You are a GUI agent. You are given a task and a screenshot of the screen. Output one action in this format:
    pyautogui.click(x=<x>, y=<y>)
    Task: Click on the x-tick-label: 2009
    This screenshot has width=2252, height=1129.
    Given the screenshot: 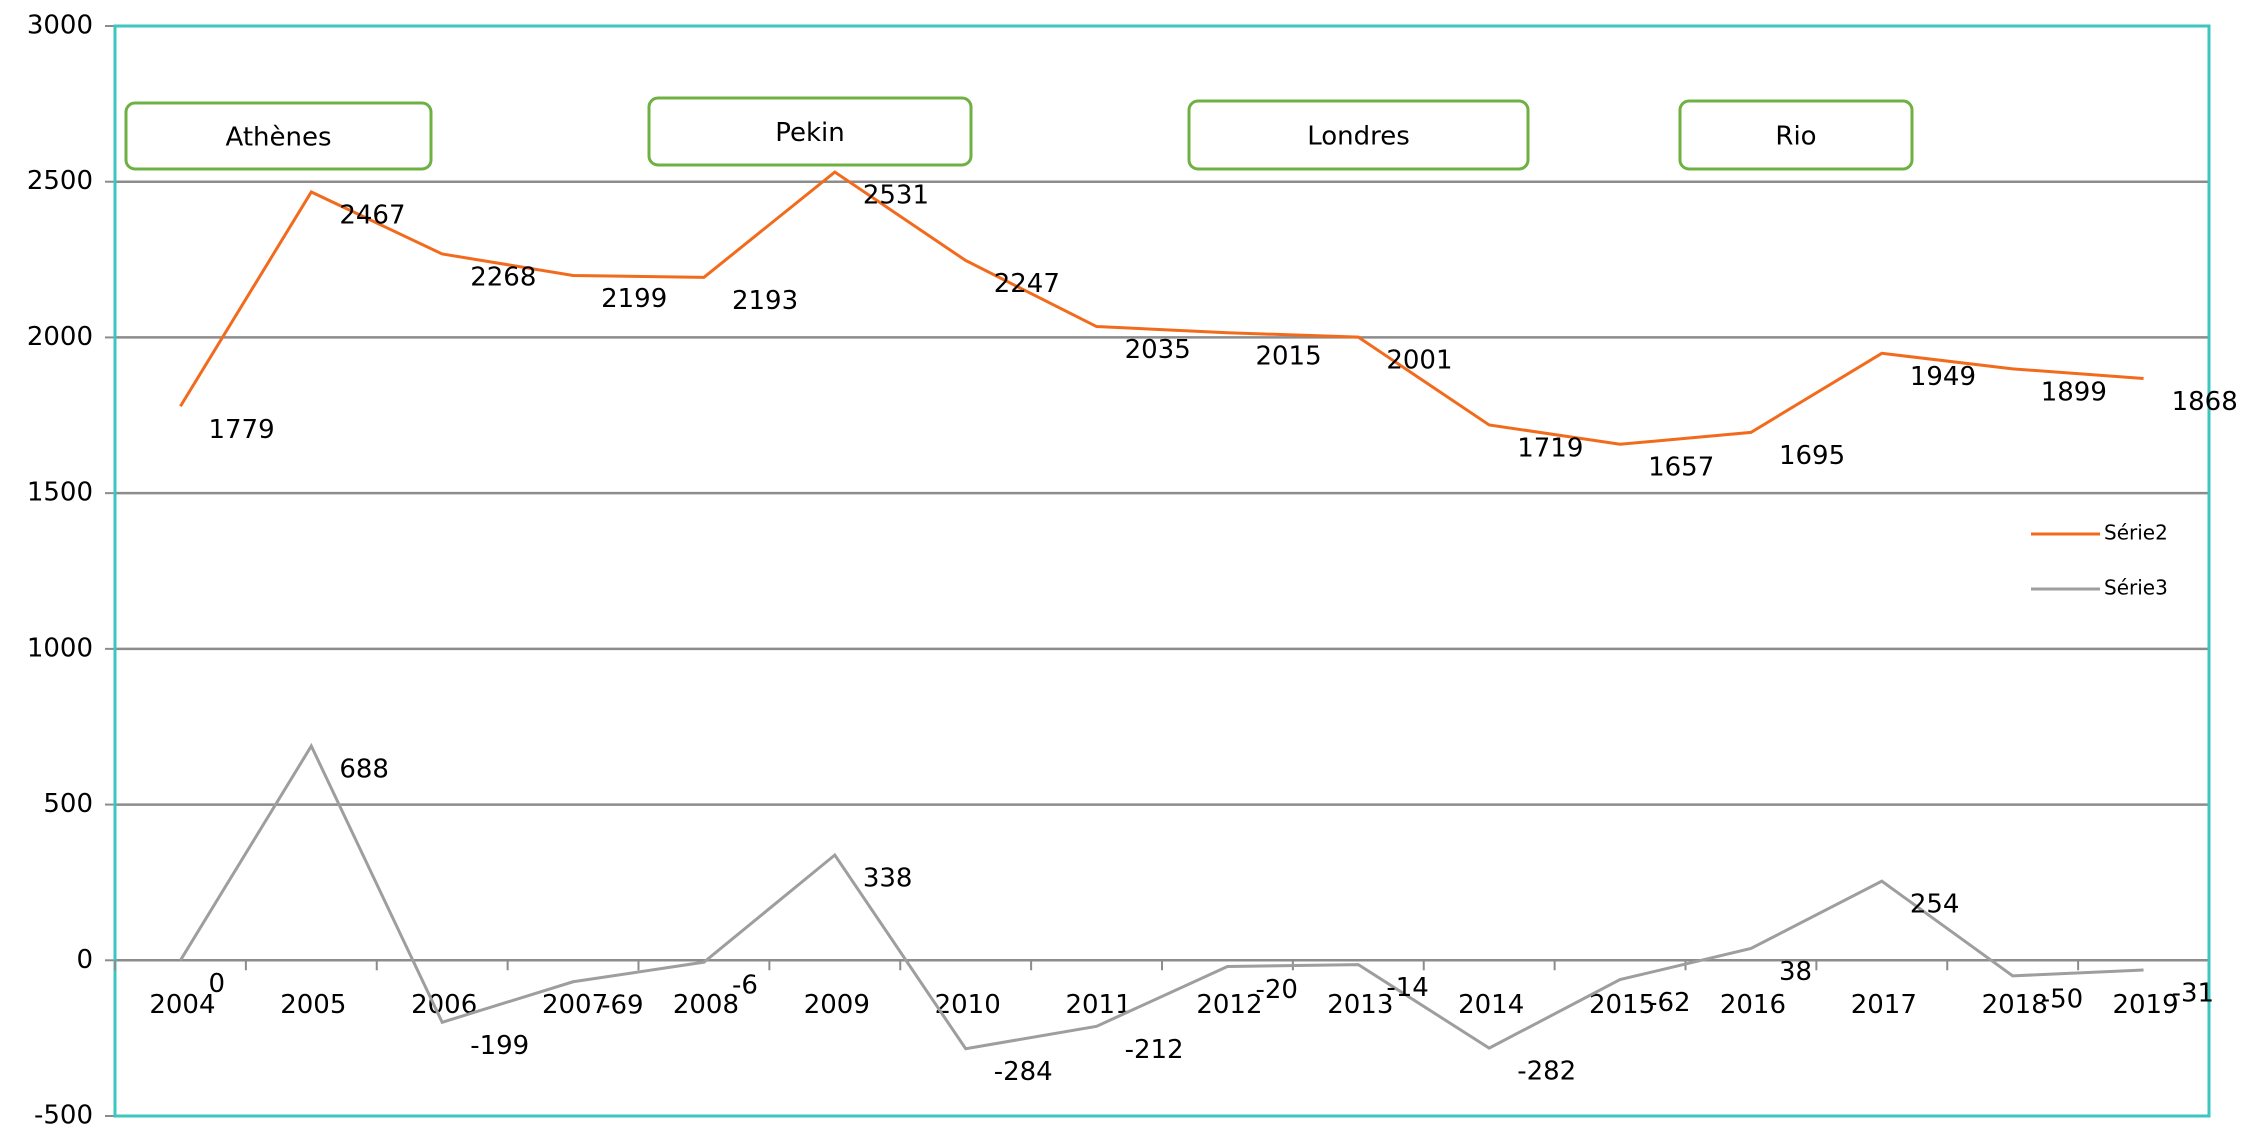 What is the action you would take?
    pyautogui.click(x=837, y=1005)
    